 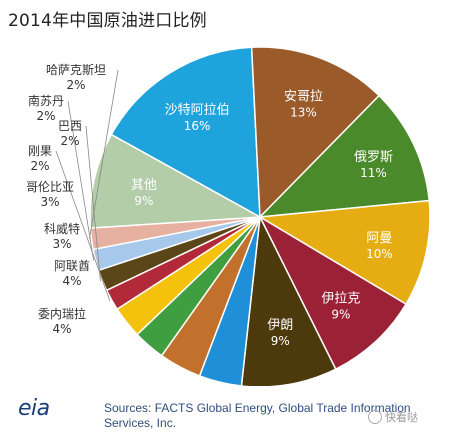 I want to click on eia-logo: eia, so click(x=34, y=408).